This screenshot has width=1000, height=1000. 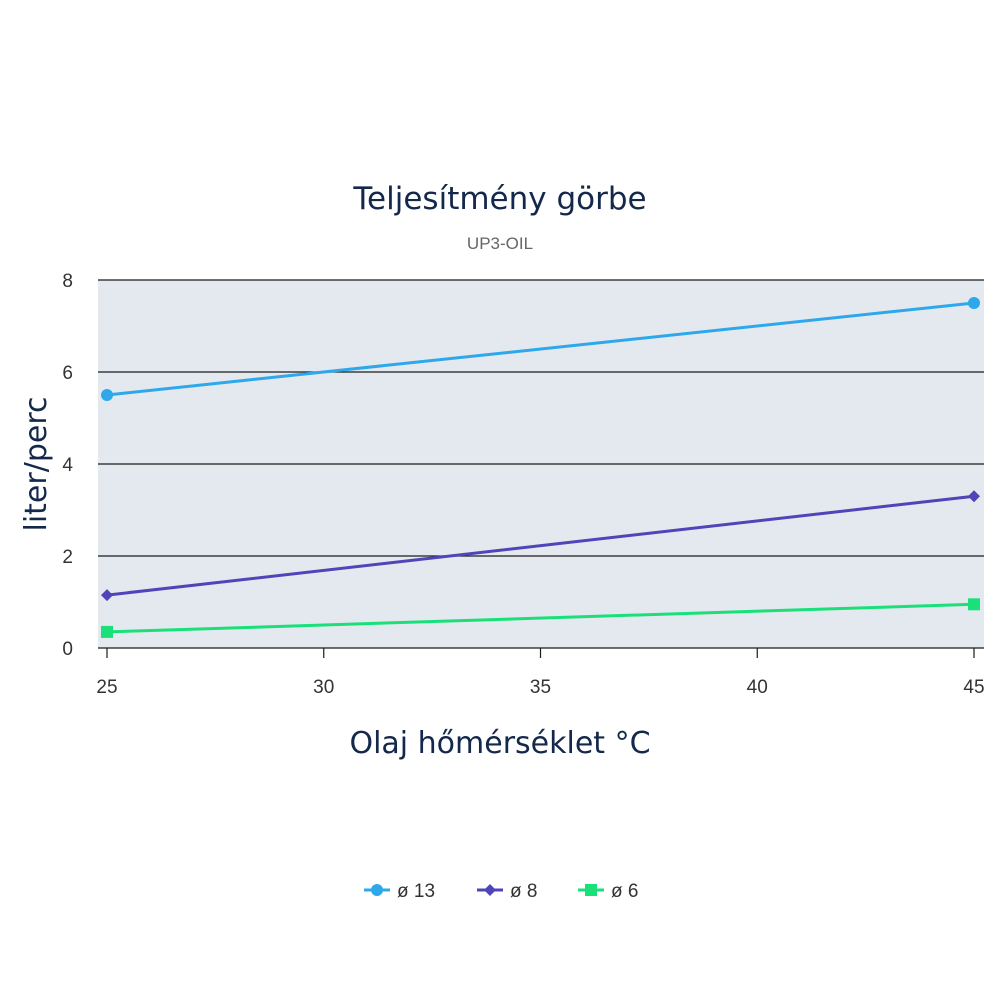 I want to click on legend-item: ø 13, so click(x=399, y=891).